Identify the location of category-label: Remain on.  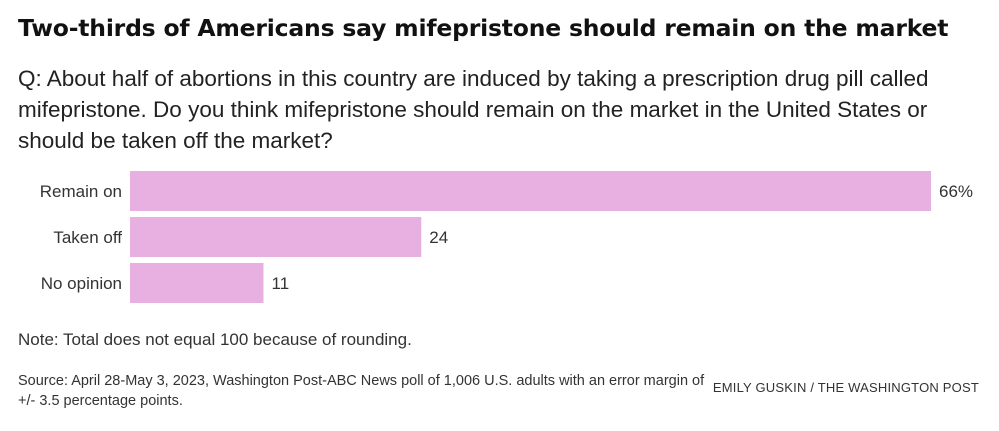
(81, 191).